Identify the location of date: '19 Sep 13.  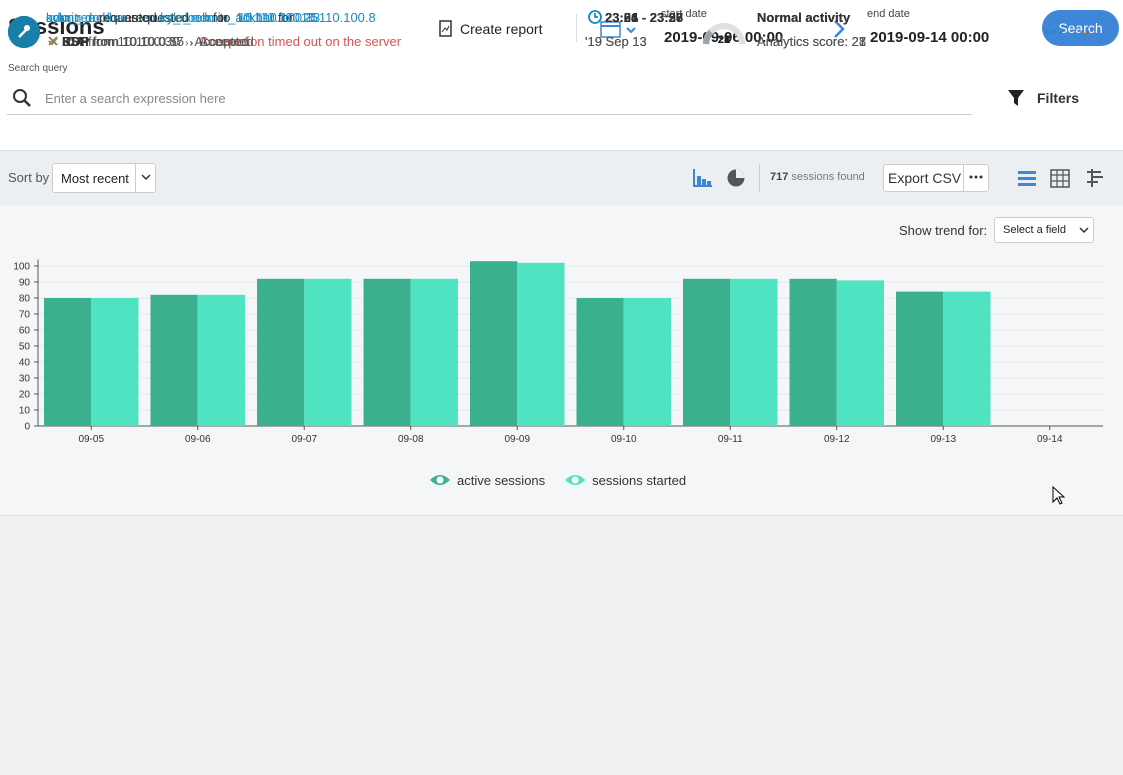
(616, 41).